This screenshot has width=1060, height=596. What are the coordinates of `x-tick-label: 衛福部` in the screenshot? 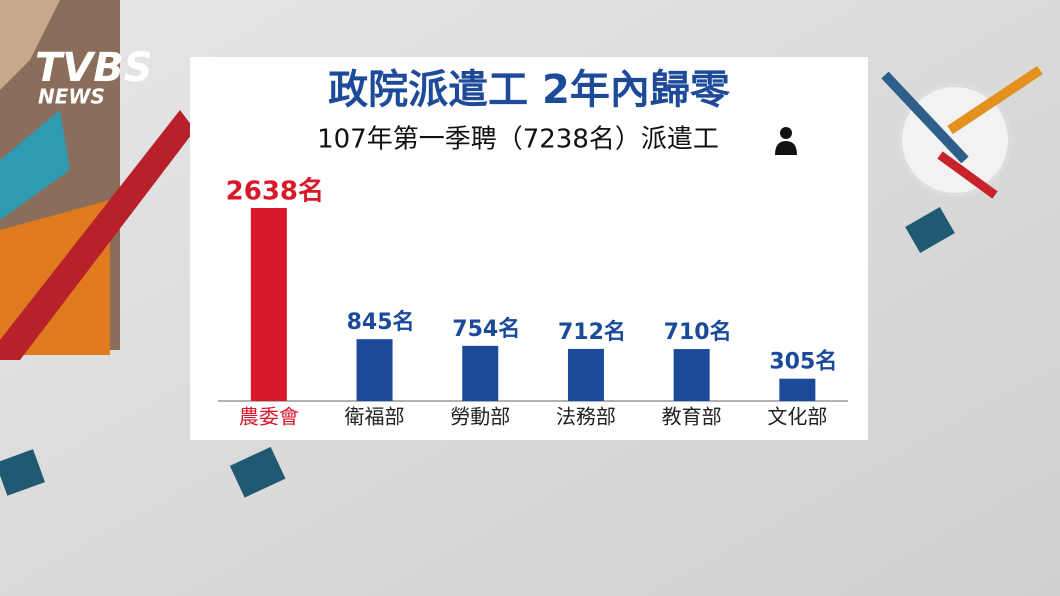 It's located at (375, 417).